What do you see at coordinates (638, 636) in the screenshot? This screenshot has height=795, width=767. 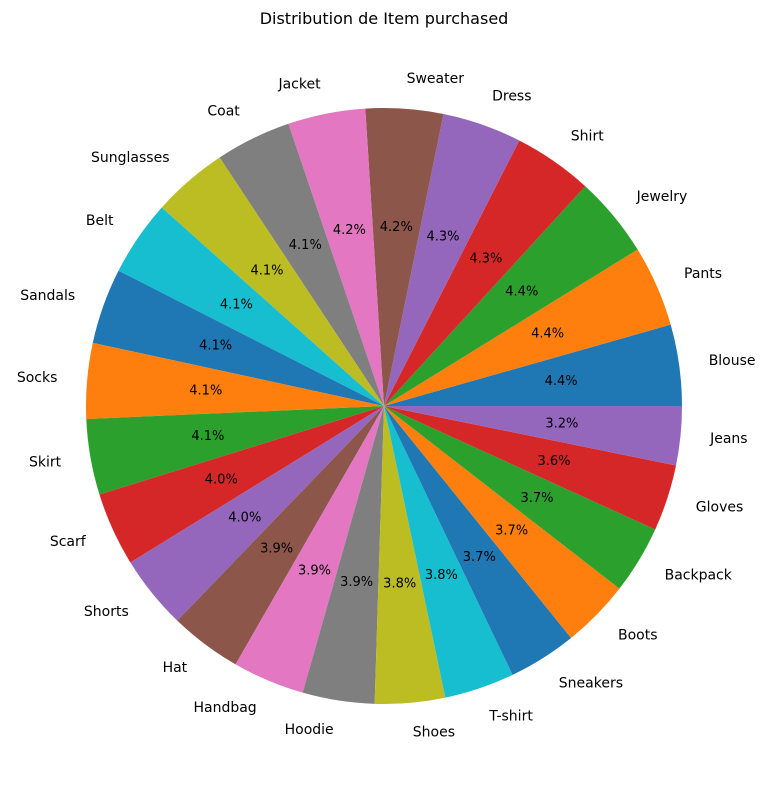 I see `slice-label: Boots` at bounding box center [638, 636].